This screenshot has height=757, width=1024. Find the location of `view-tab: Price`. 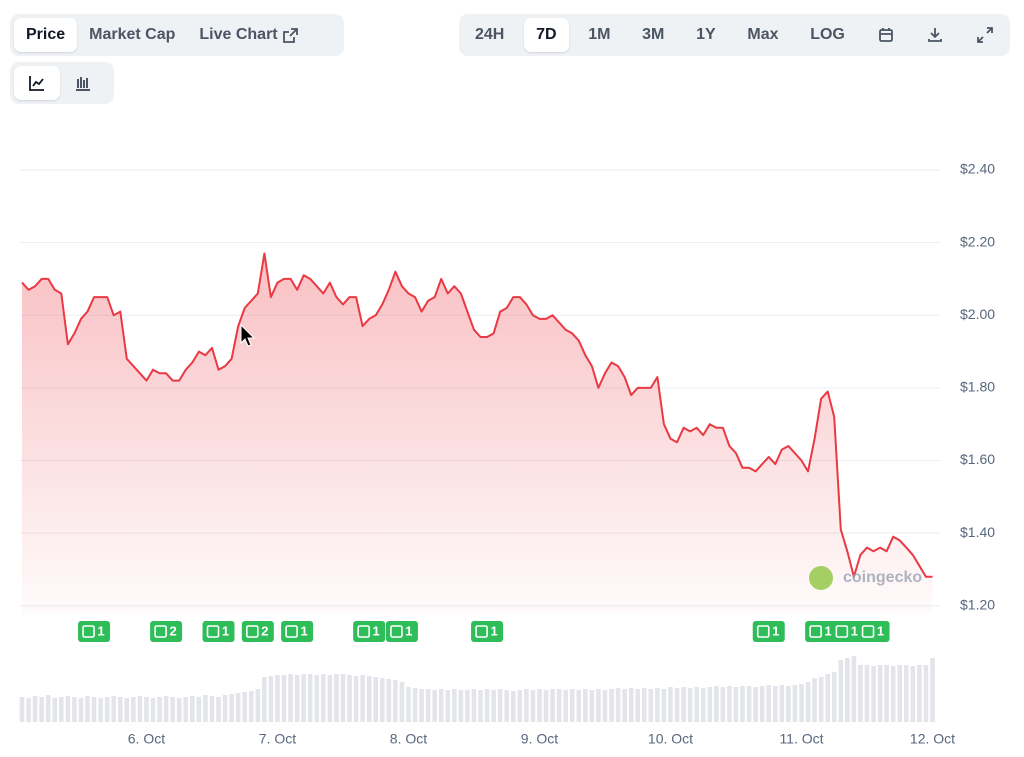

view-tab: Price is located at coordinates (46, 35).